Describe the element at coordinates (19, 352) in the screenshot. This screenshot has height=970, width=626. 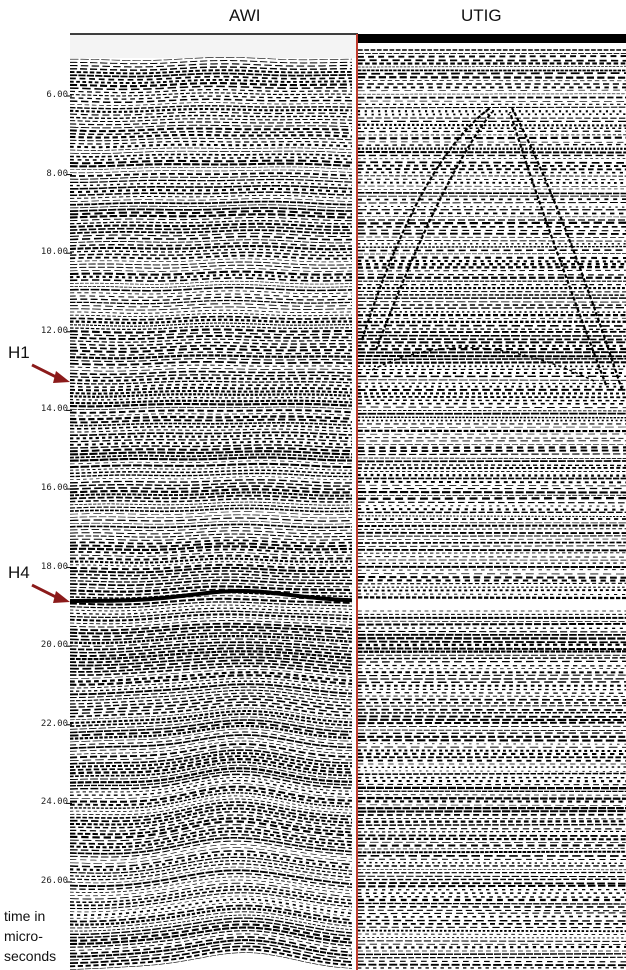
I see `horizon-label-h1: H1` at that location.